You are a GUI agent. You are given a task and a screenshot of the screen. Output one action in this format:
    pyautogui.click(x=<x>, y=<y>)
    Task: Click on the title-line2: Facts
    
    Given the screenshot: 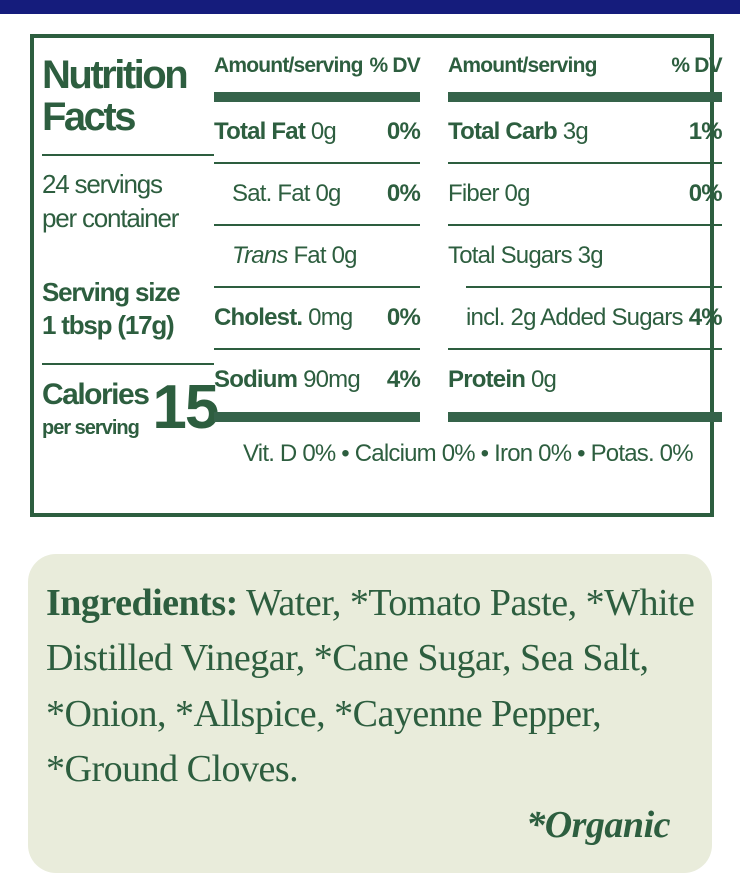 What is the action you would take?
    pyautogui.click(x=89, y=117)
    